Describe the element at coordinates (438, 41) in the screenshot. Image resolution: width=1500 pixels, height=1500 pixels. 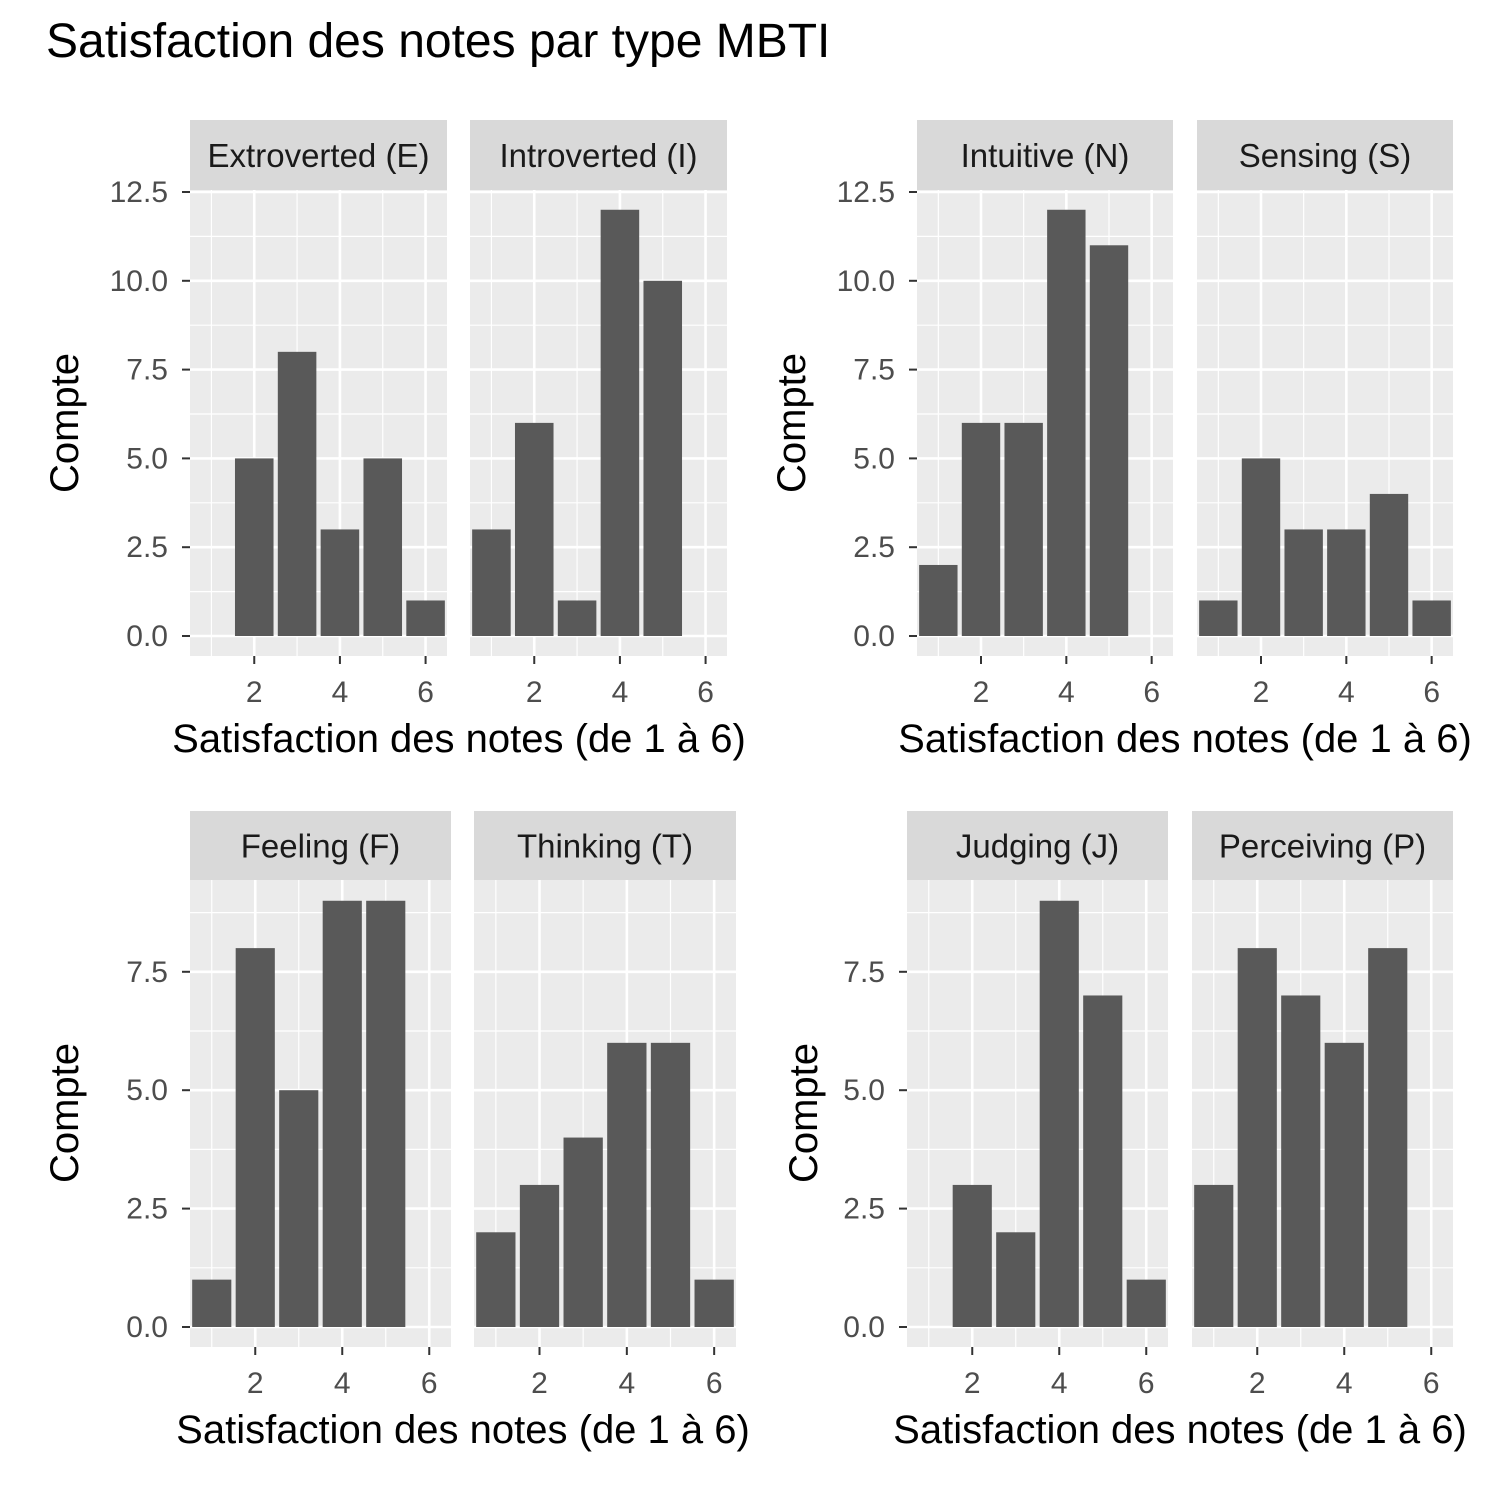
I see `page-title: Satisfaction des notes par type MBTI` at that location.